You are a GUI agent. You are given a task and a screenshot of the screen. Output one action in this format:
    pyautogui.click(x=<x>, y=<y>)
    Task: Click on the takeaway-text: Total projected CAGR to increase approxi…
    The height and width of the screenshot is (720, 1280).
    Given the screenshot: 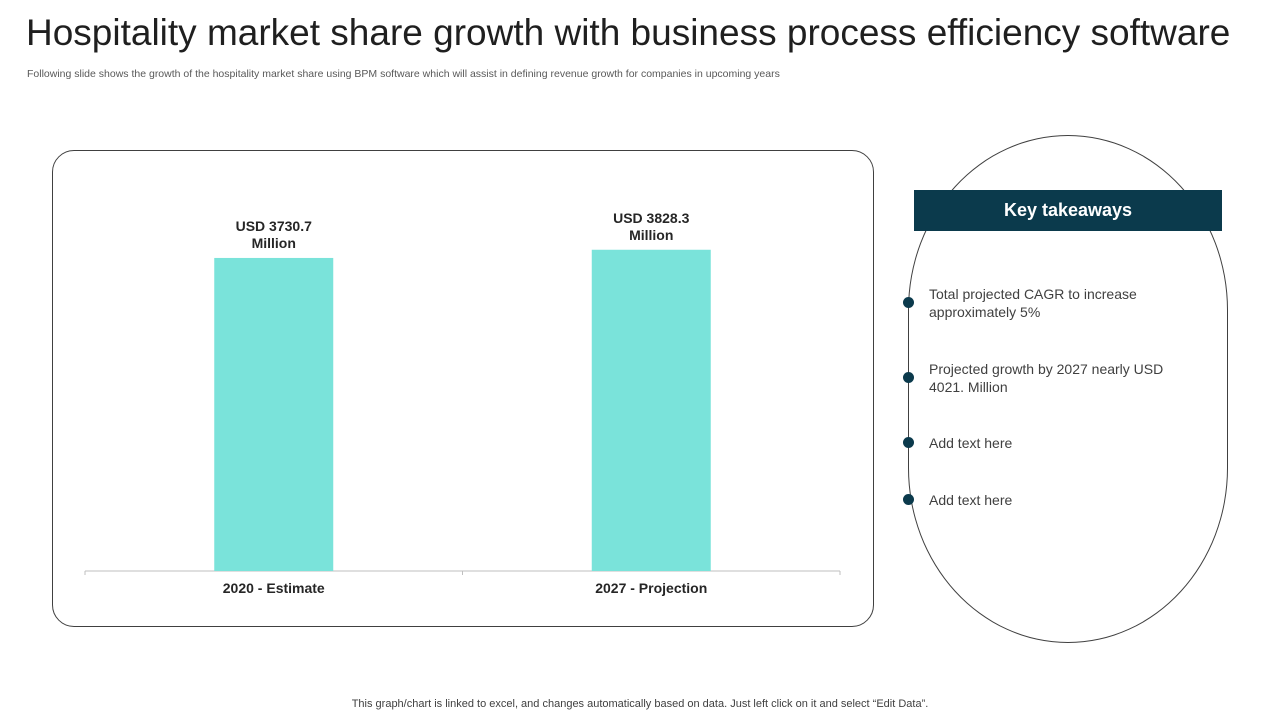 What is the action you would take?
    pyautogui.click(x=1033, y=303)
    